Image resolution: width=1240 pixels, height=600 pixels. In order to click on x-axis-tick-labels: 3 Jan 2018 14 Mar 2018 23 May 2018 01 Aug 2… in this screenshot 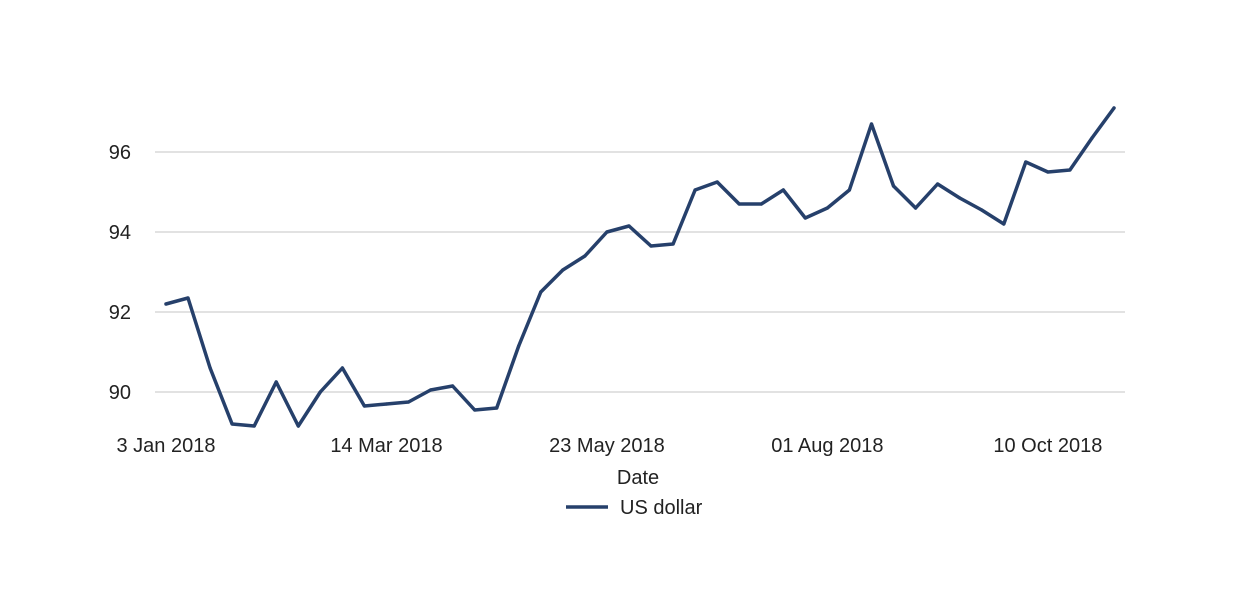, I will do `click(610, 446)`.